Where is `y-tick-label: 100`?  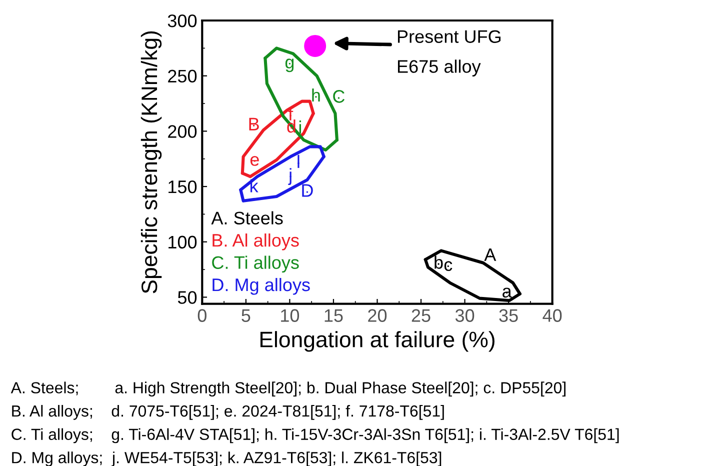
y-tick-label: 100 is located at coordinates (182, 242).